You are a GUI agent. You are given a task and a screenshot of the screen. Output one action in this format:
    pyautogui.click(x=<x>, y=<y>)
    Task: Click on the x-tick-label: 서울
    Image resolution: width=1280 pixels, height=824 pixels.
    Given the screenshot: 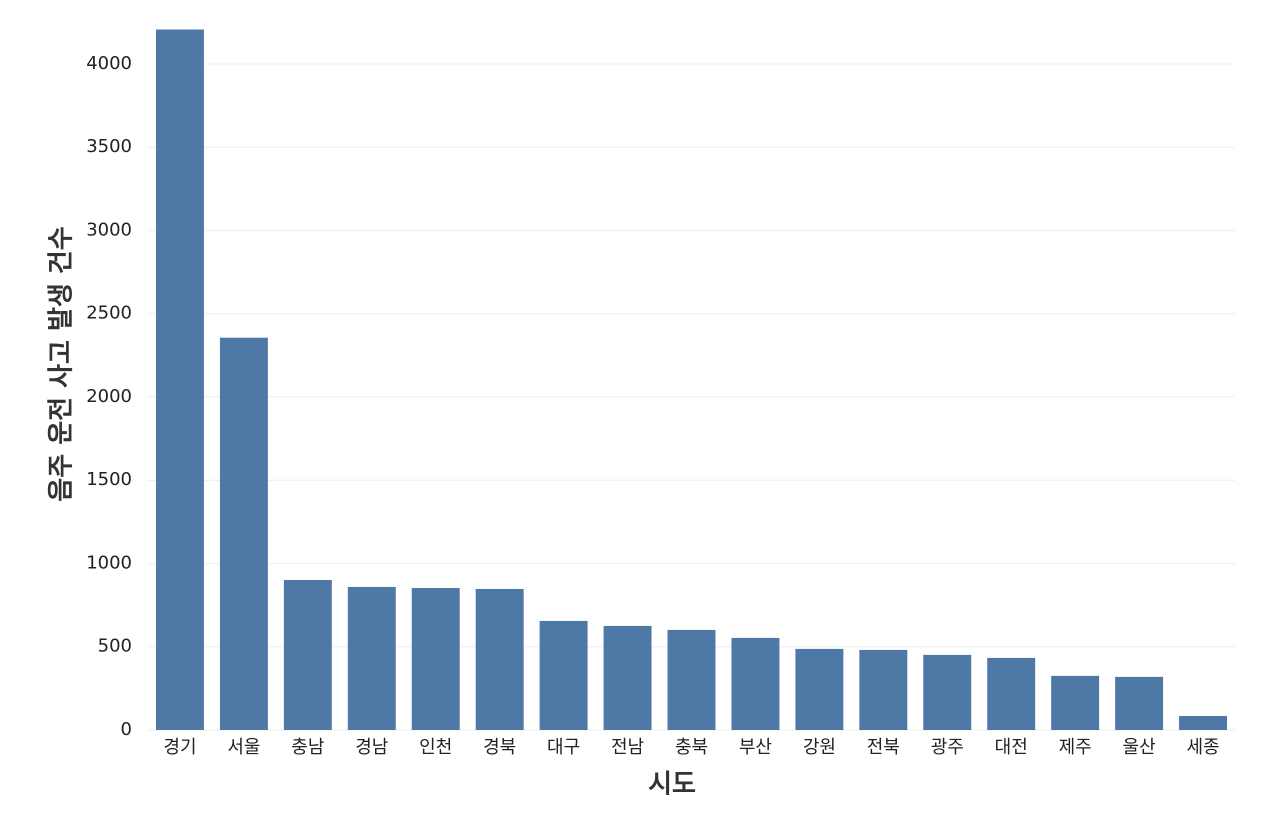 What is the action you would take?
    pyautogui.click(x=243, y=747)
    